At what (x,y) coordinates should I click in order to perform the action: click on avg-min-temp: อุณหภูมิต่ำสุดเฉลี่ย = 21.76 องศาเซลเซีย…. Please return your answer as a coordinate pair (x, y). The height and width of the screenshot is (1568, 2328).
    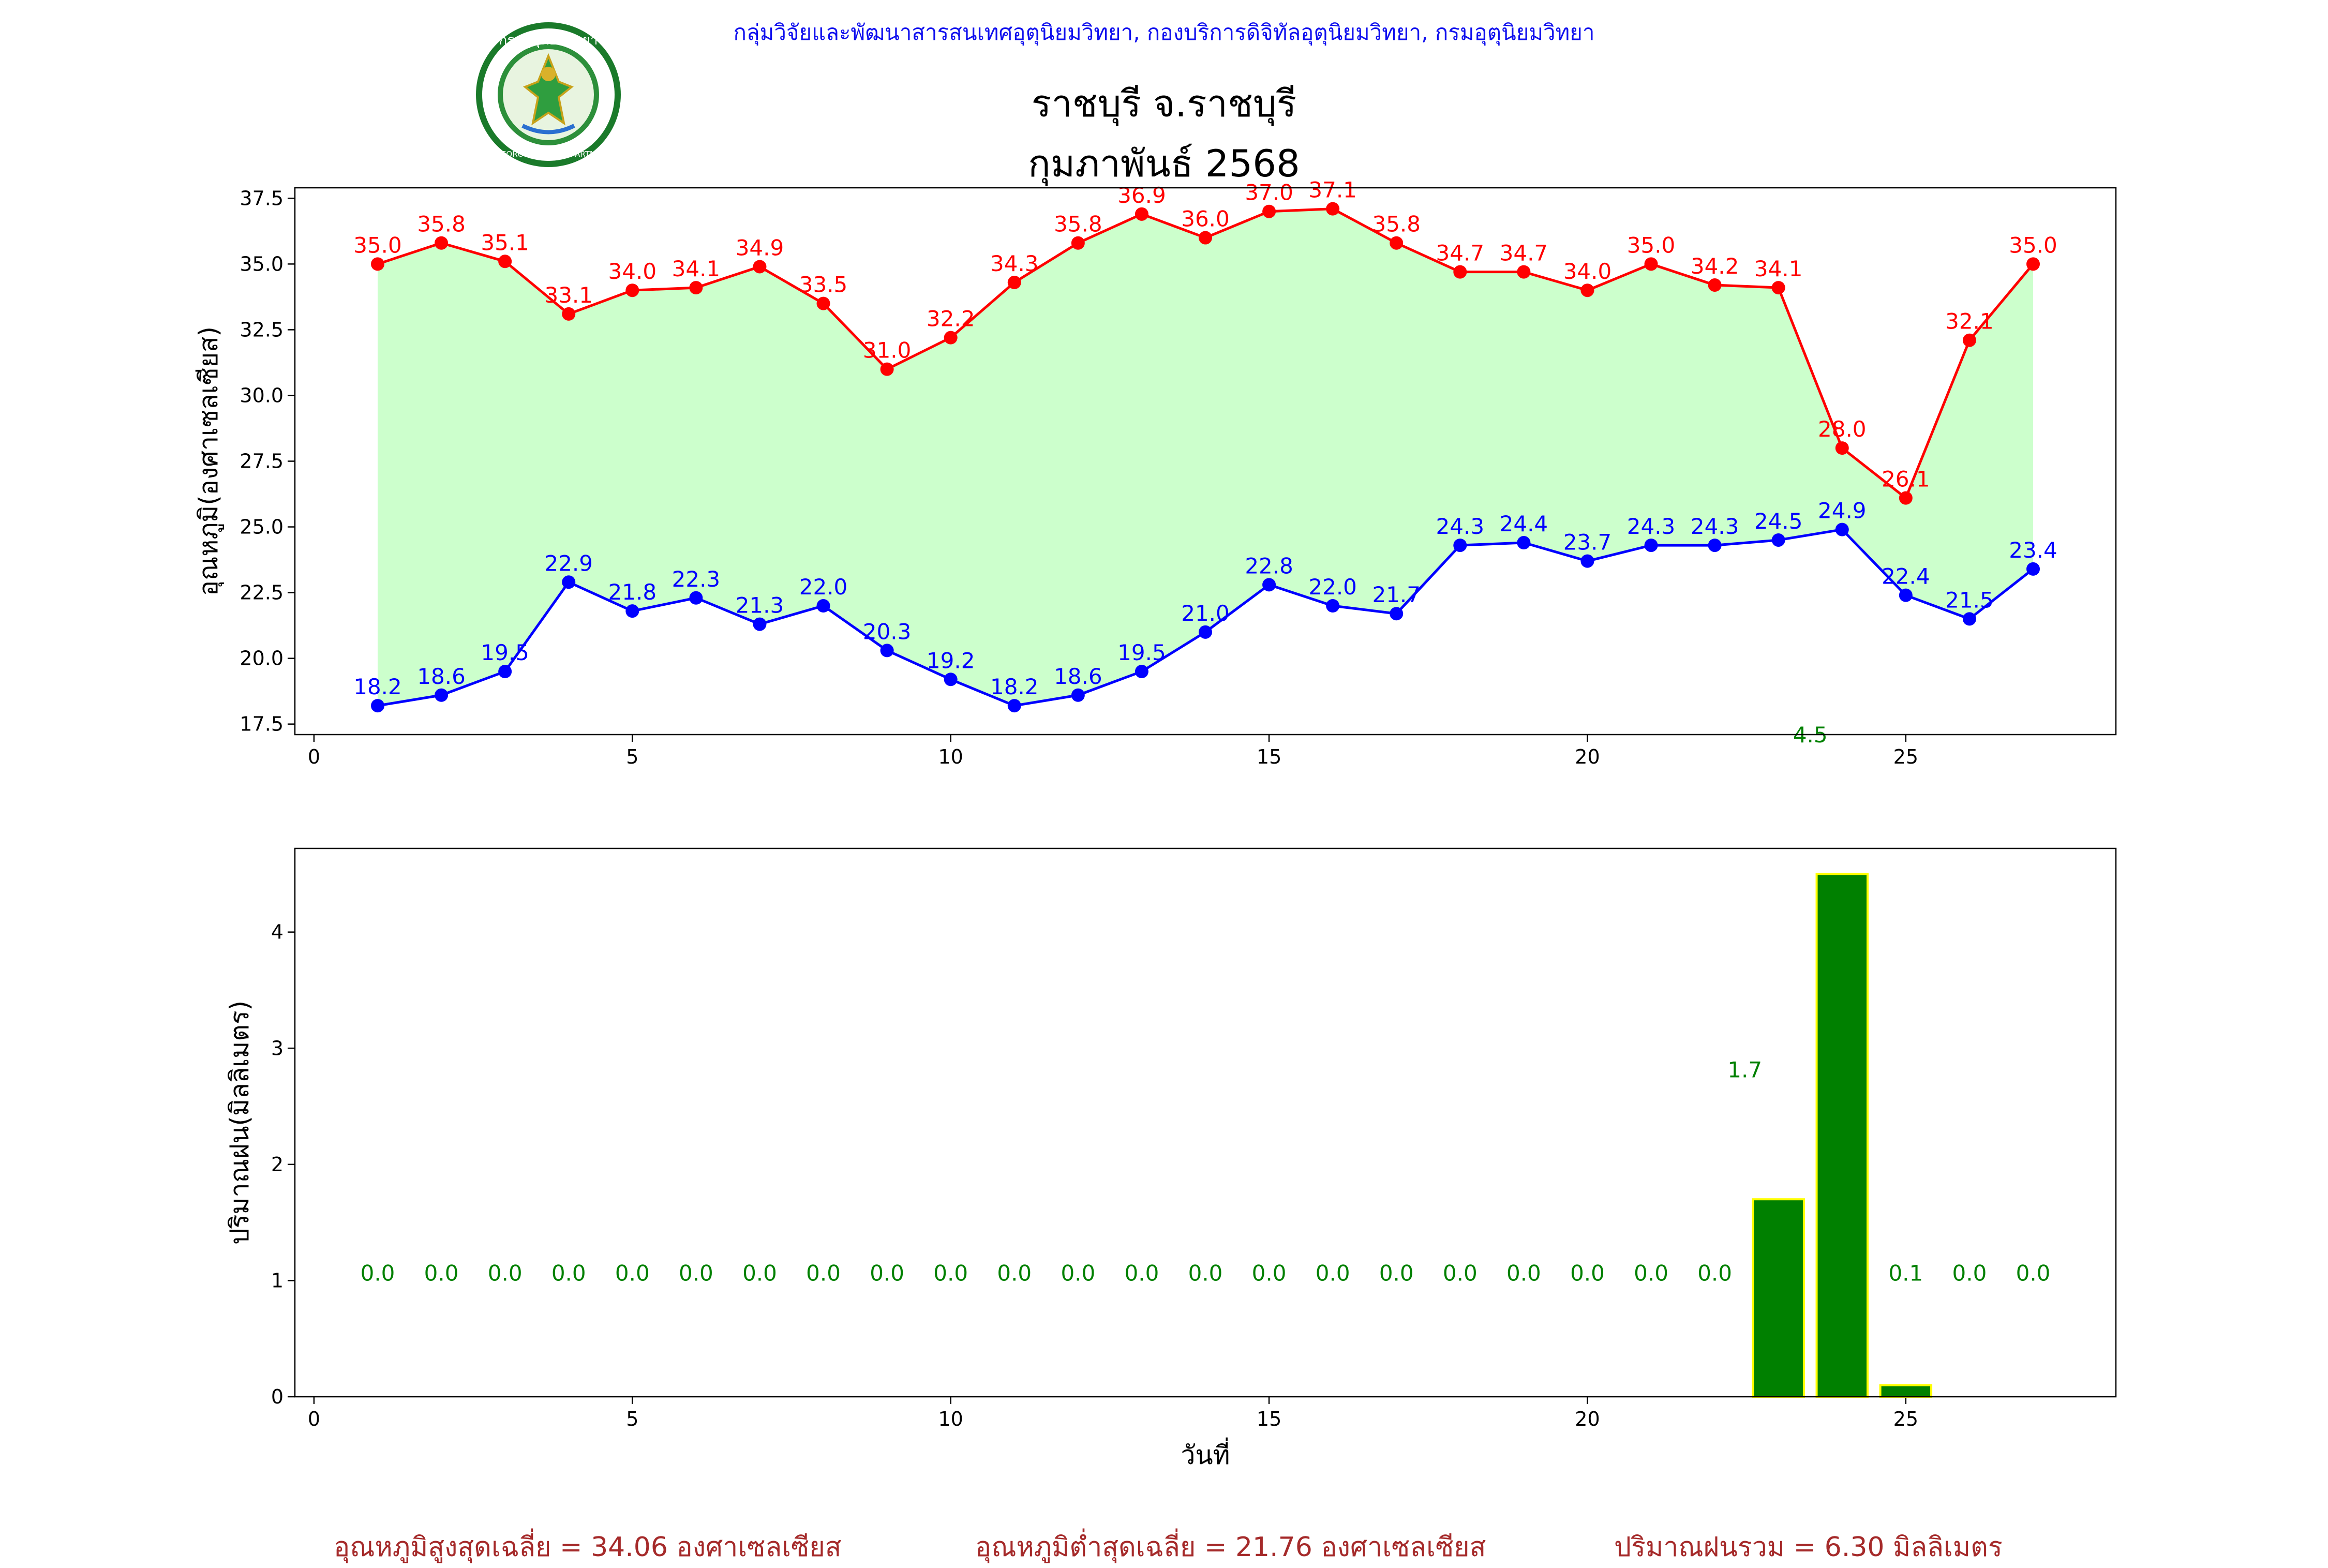
    Looking at the image, I should click on (1230, 1547).